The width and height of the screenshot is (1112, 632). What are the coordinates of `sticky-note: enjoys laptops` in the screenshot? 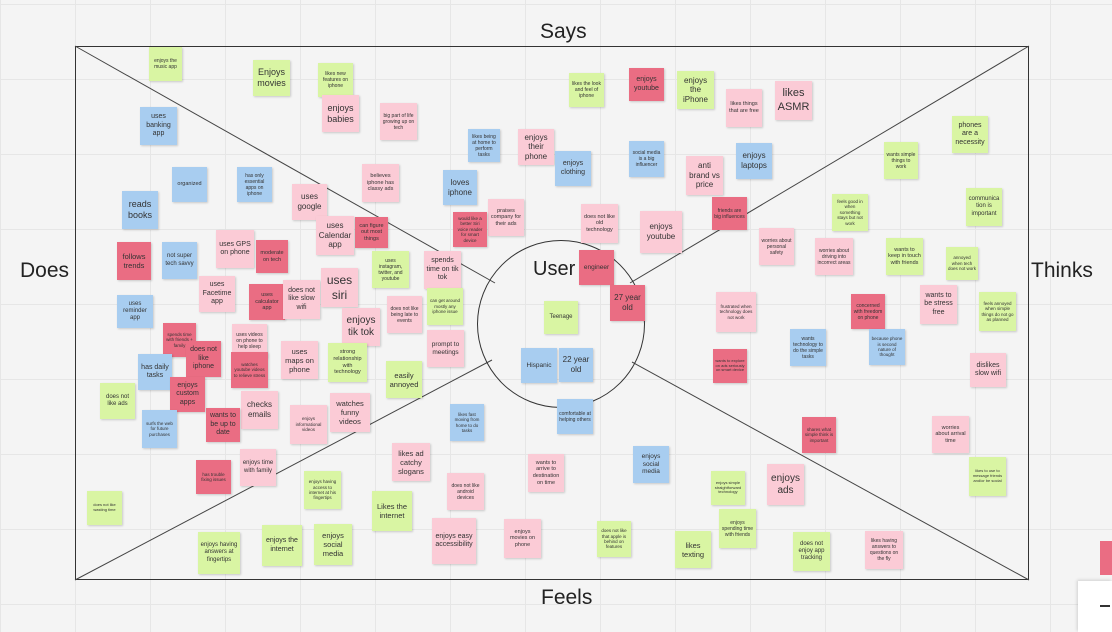 It's located at (754, 161).